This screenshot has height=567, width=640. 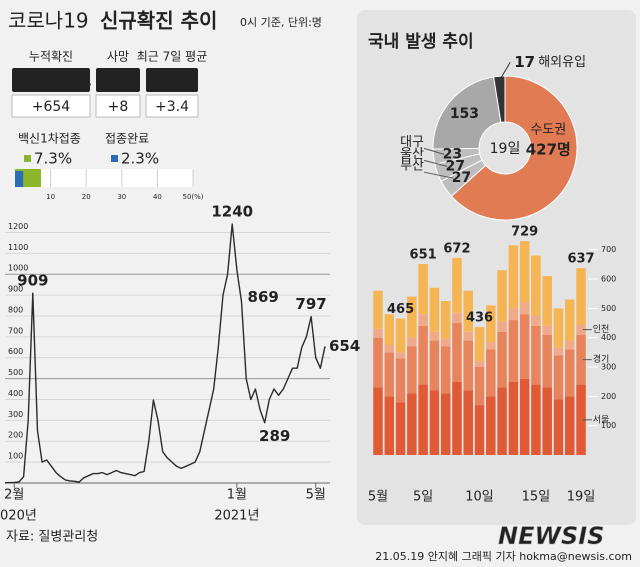 What do you see at coordinates (601, 419) in the screenshot?
I see `legend-label: 서울` at bounding box center [601, 419].